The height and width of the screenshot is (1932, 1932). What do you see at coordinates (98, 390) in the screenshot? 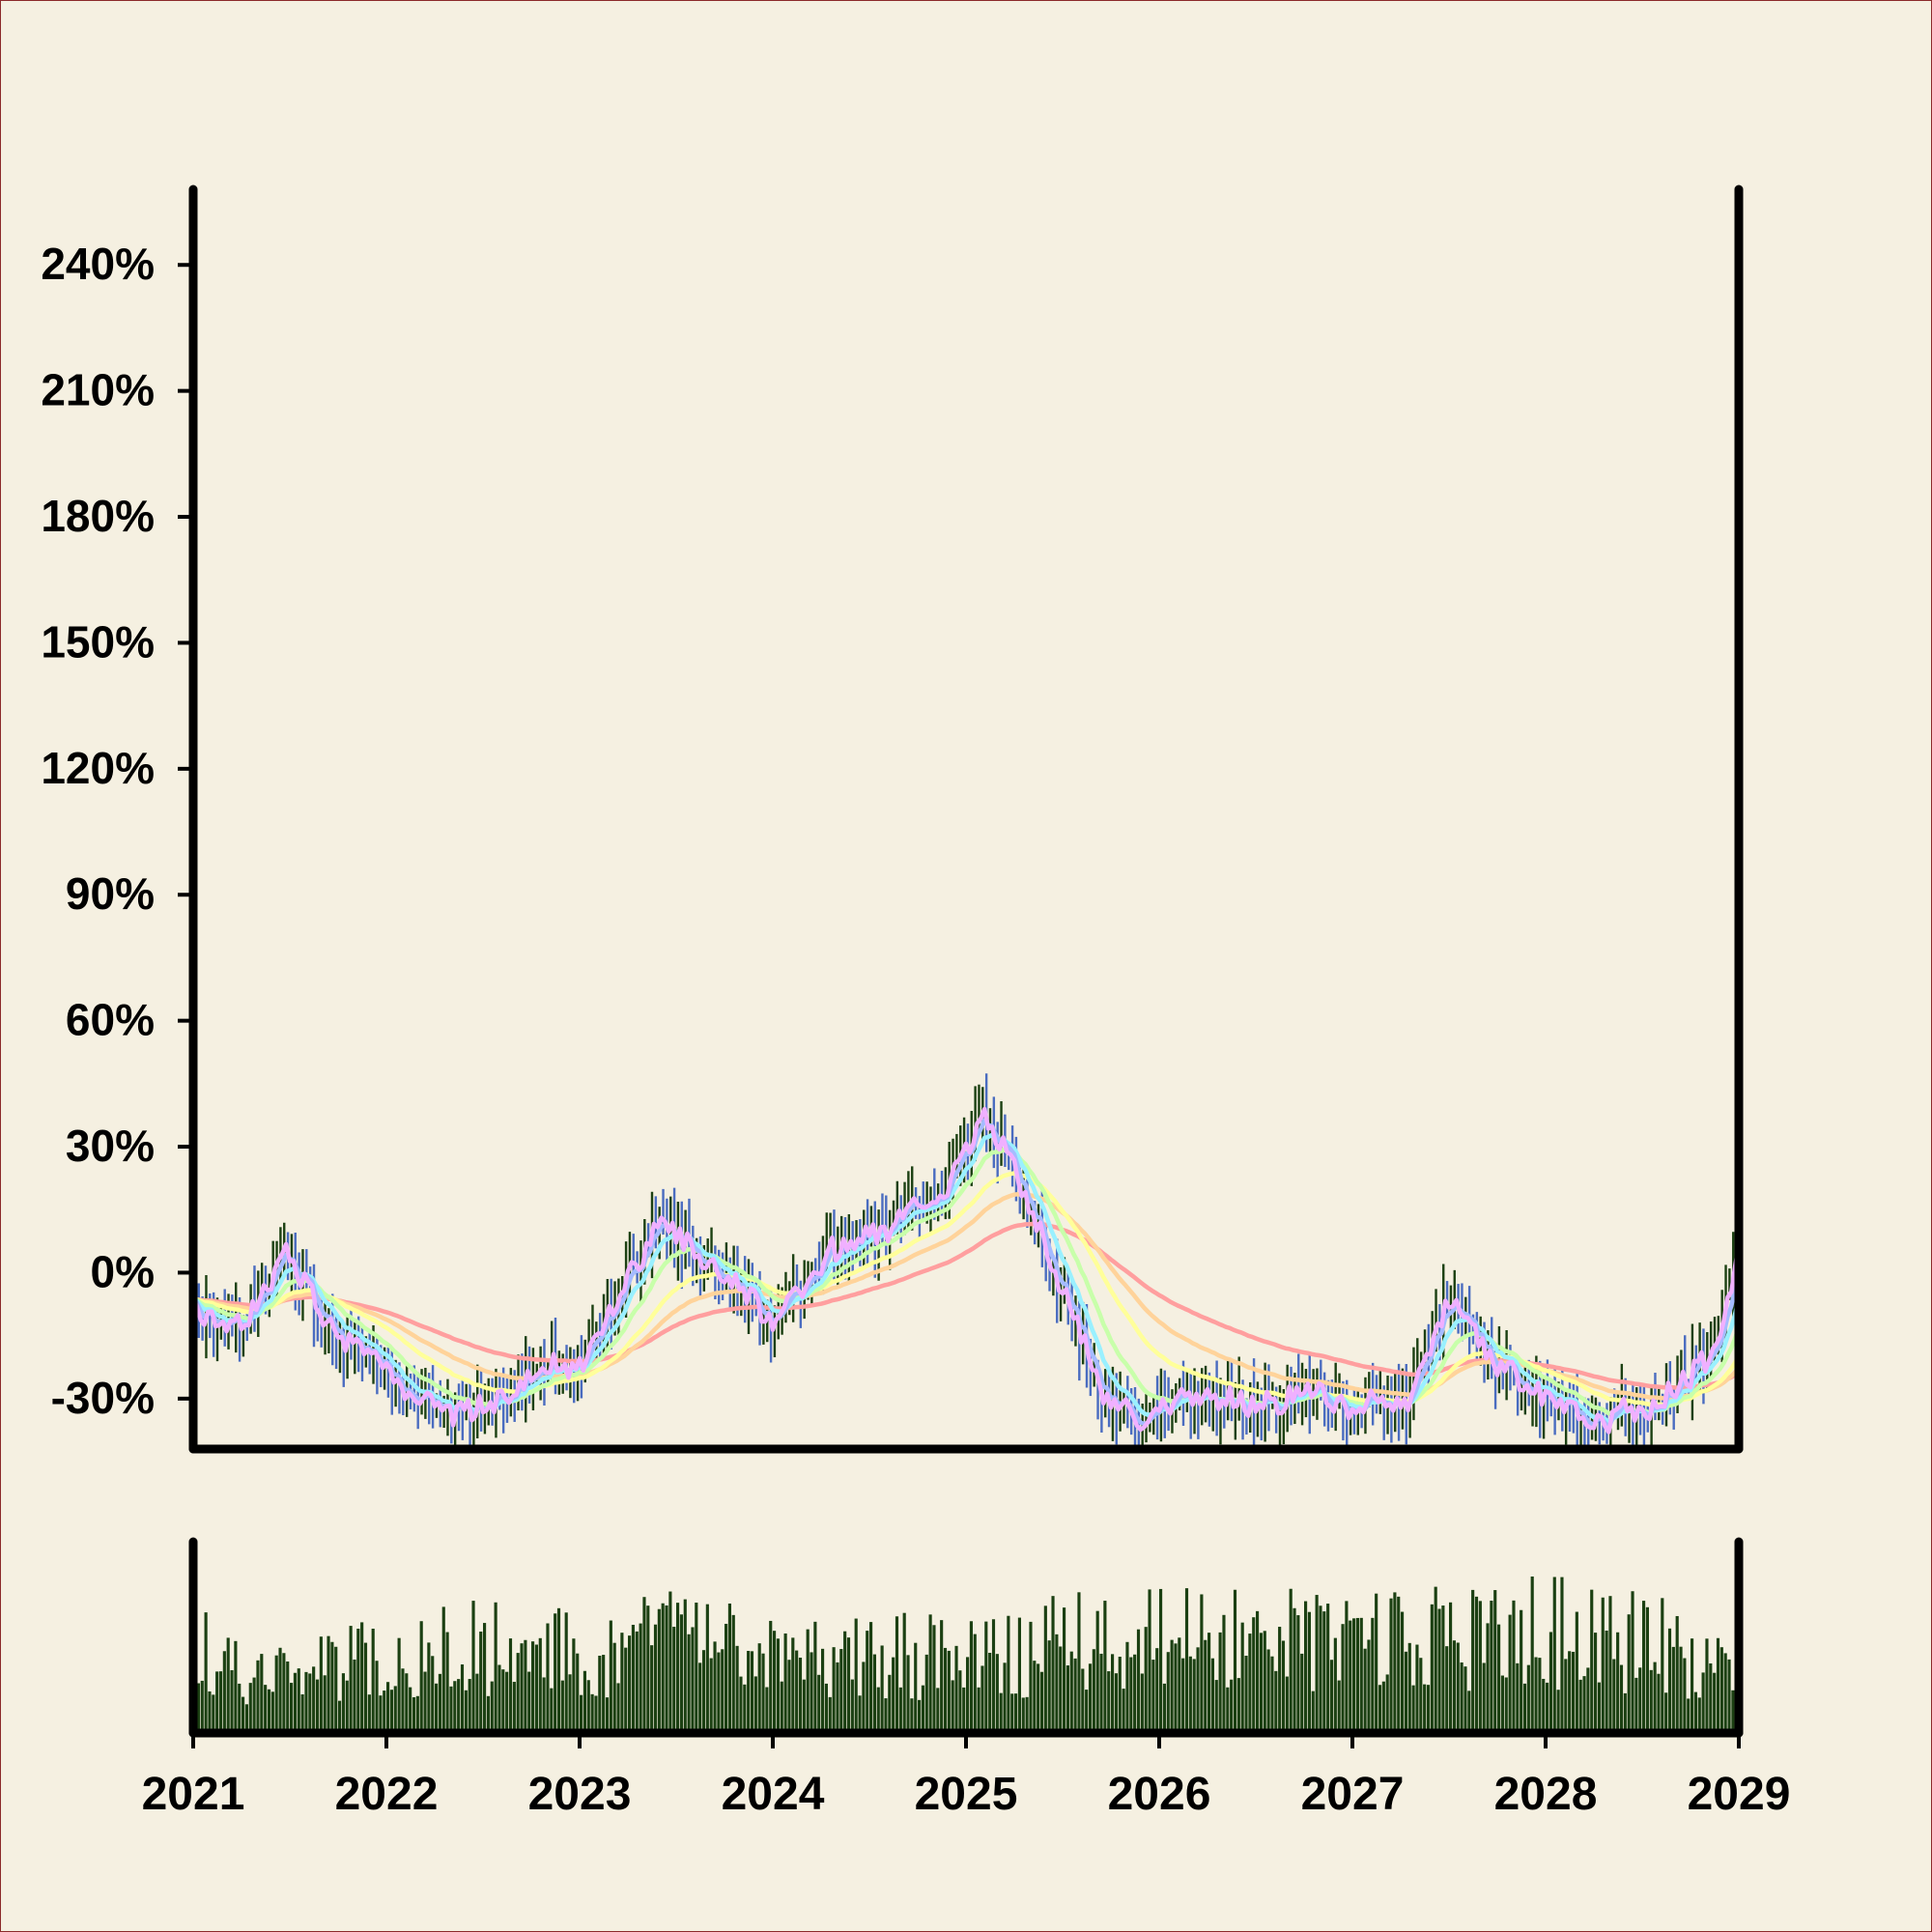
I see `y-tick-label: 210%` at bounding box center [98, 390].